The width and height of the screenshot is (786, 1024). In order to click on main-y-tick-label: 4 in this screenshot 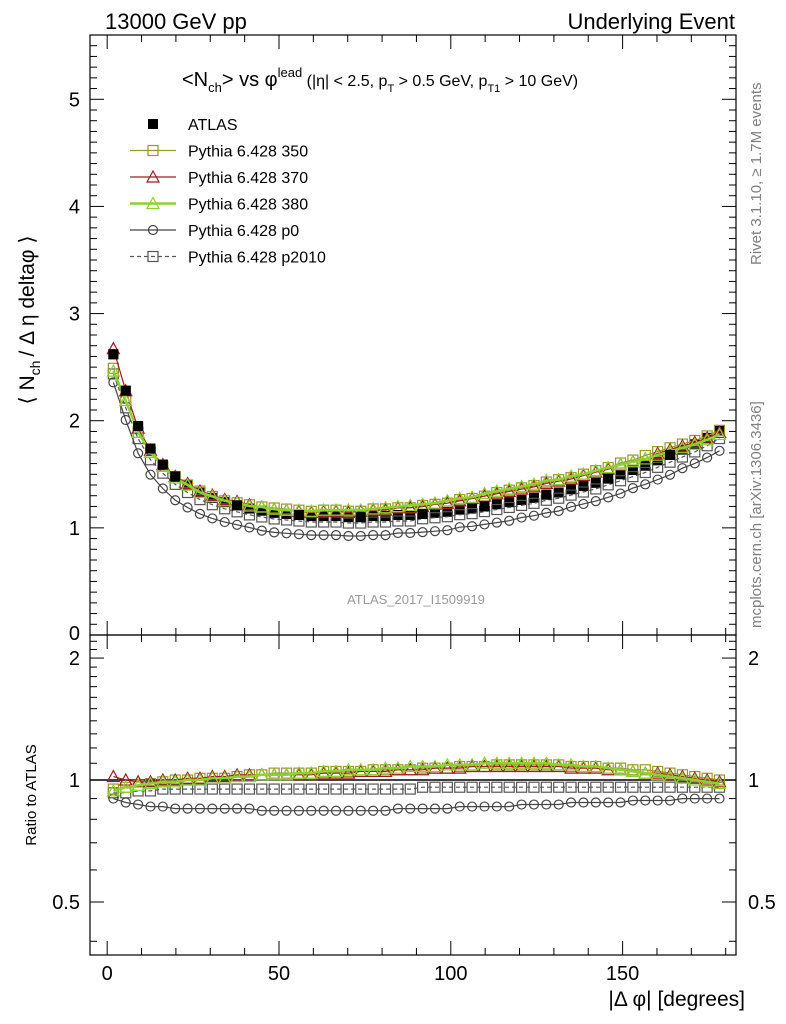, I will do `click(74, 207)`.